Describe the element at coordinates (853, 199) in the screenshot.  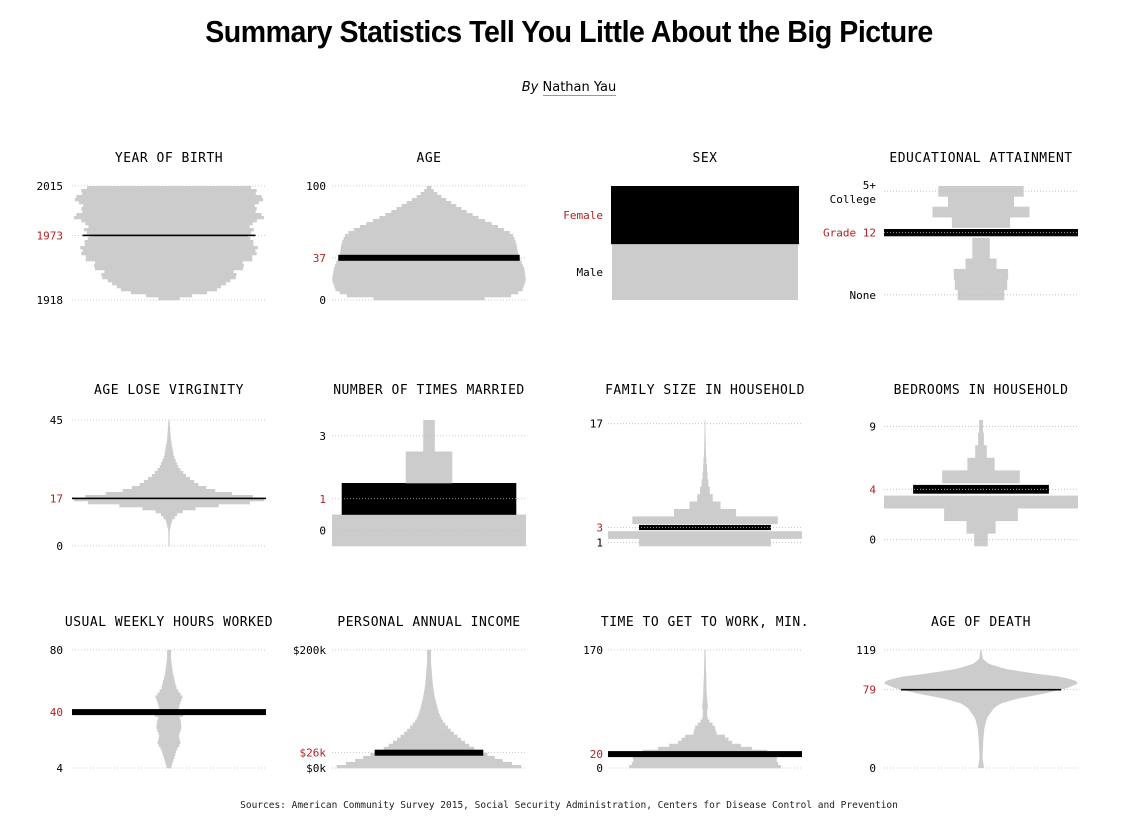
I see `tick-label: College` at that location.